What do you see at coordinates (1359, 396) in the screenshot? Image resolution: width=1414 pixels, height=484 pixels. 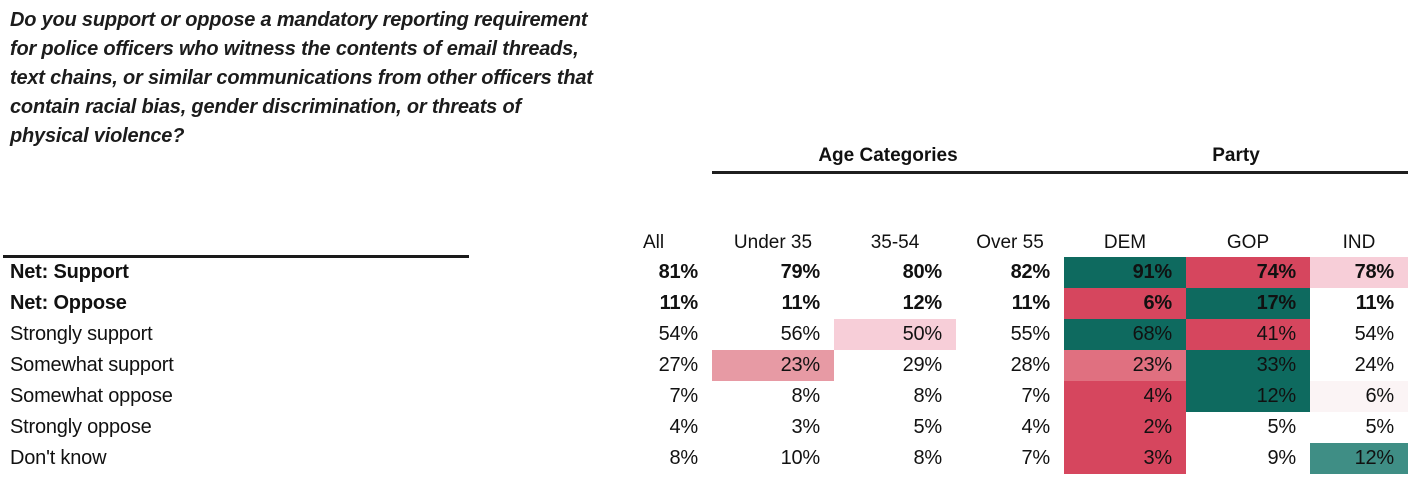 I see `cell-ind: 6%` at bounding box center [1359, 396].